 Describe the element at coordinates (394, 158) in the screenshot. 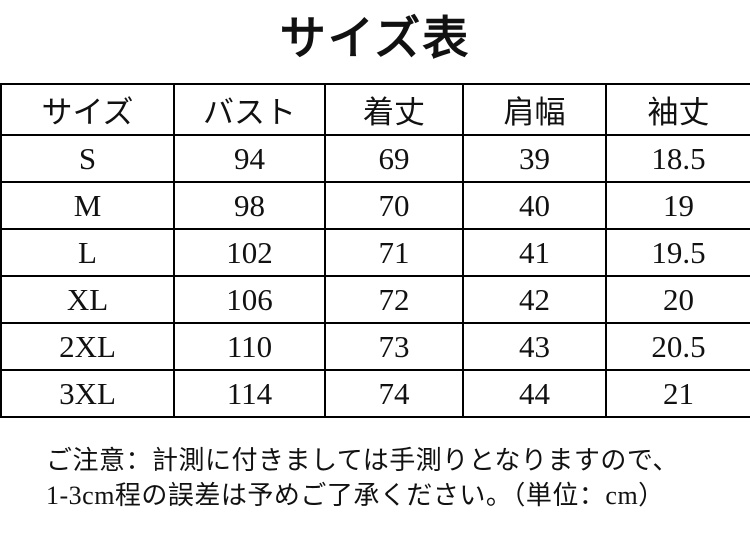

I see `cell-length: 69` at that location.